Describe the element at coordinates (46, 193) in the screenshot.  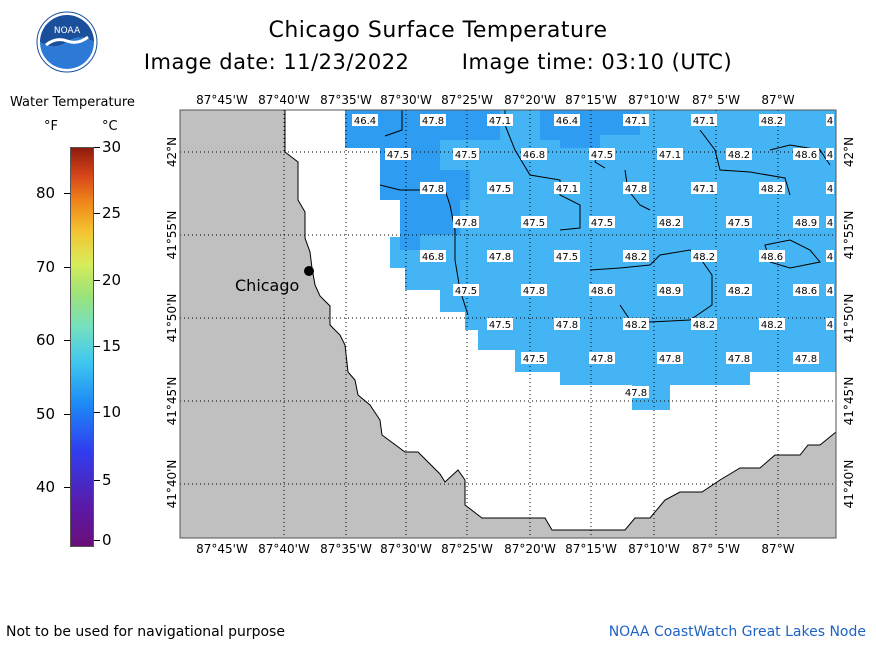
I see `fahrenheit-tick-label: 80` at that location.